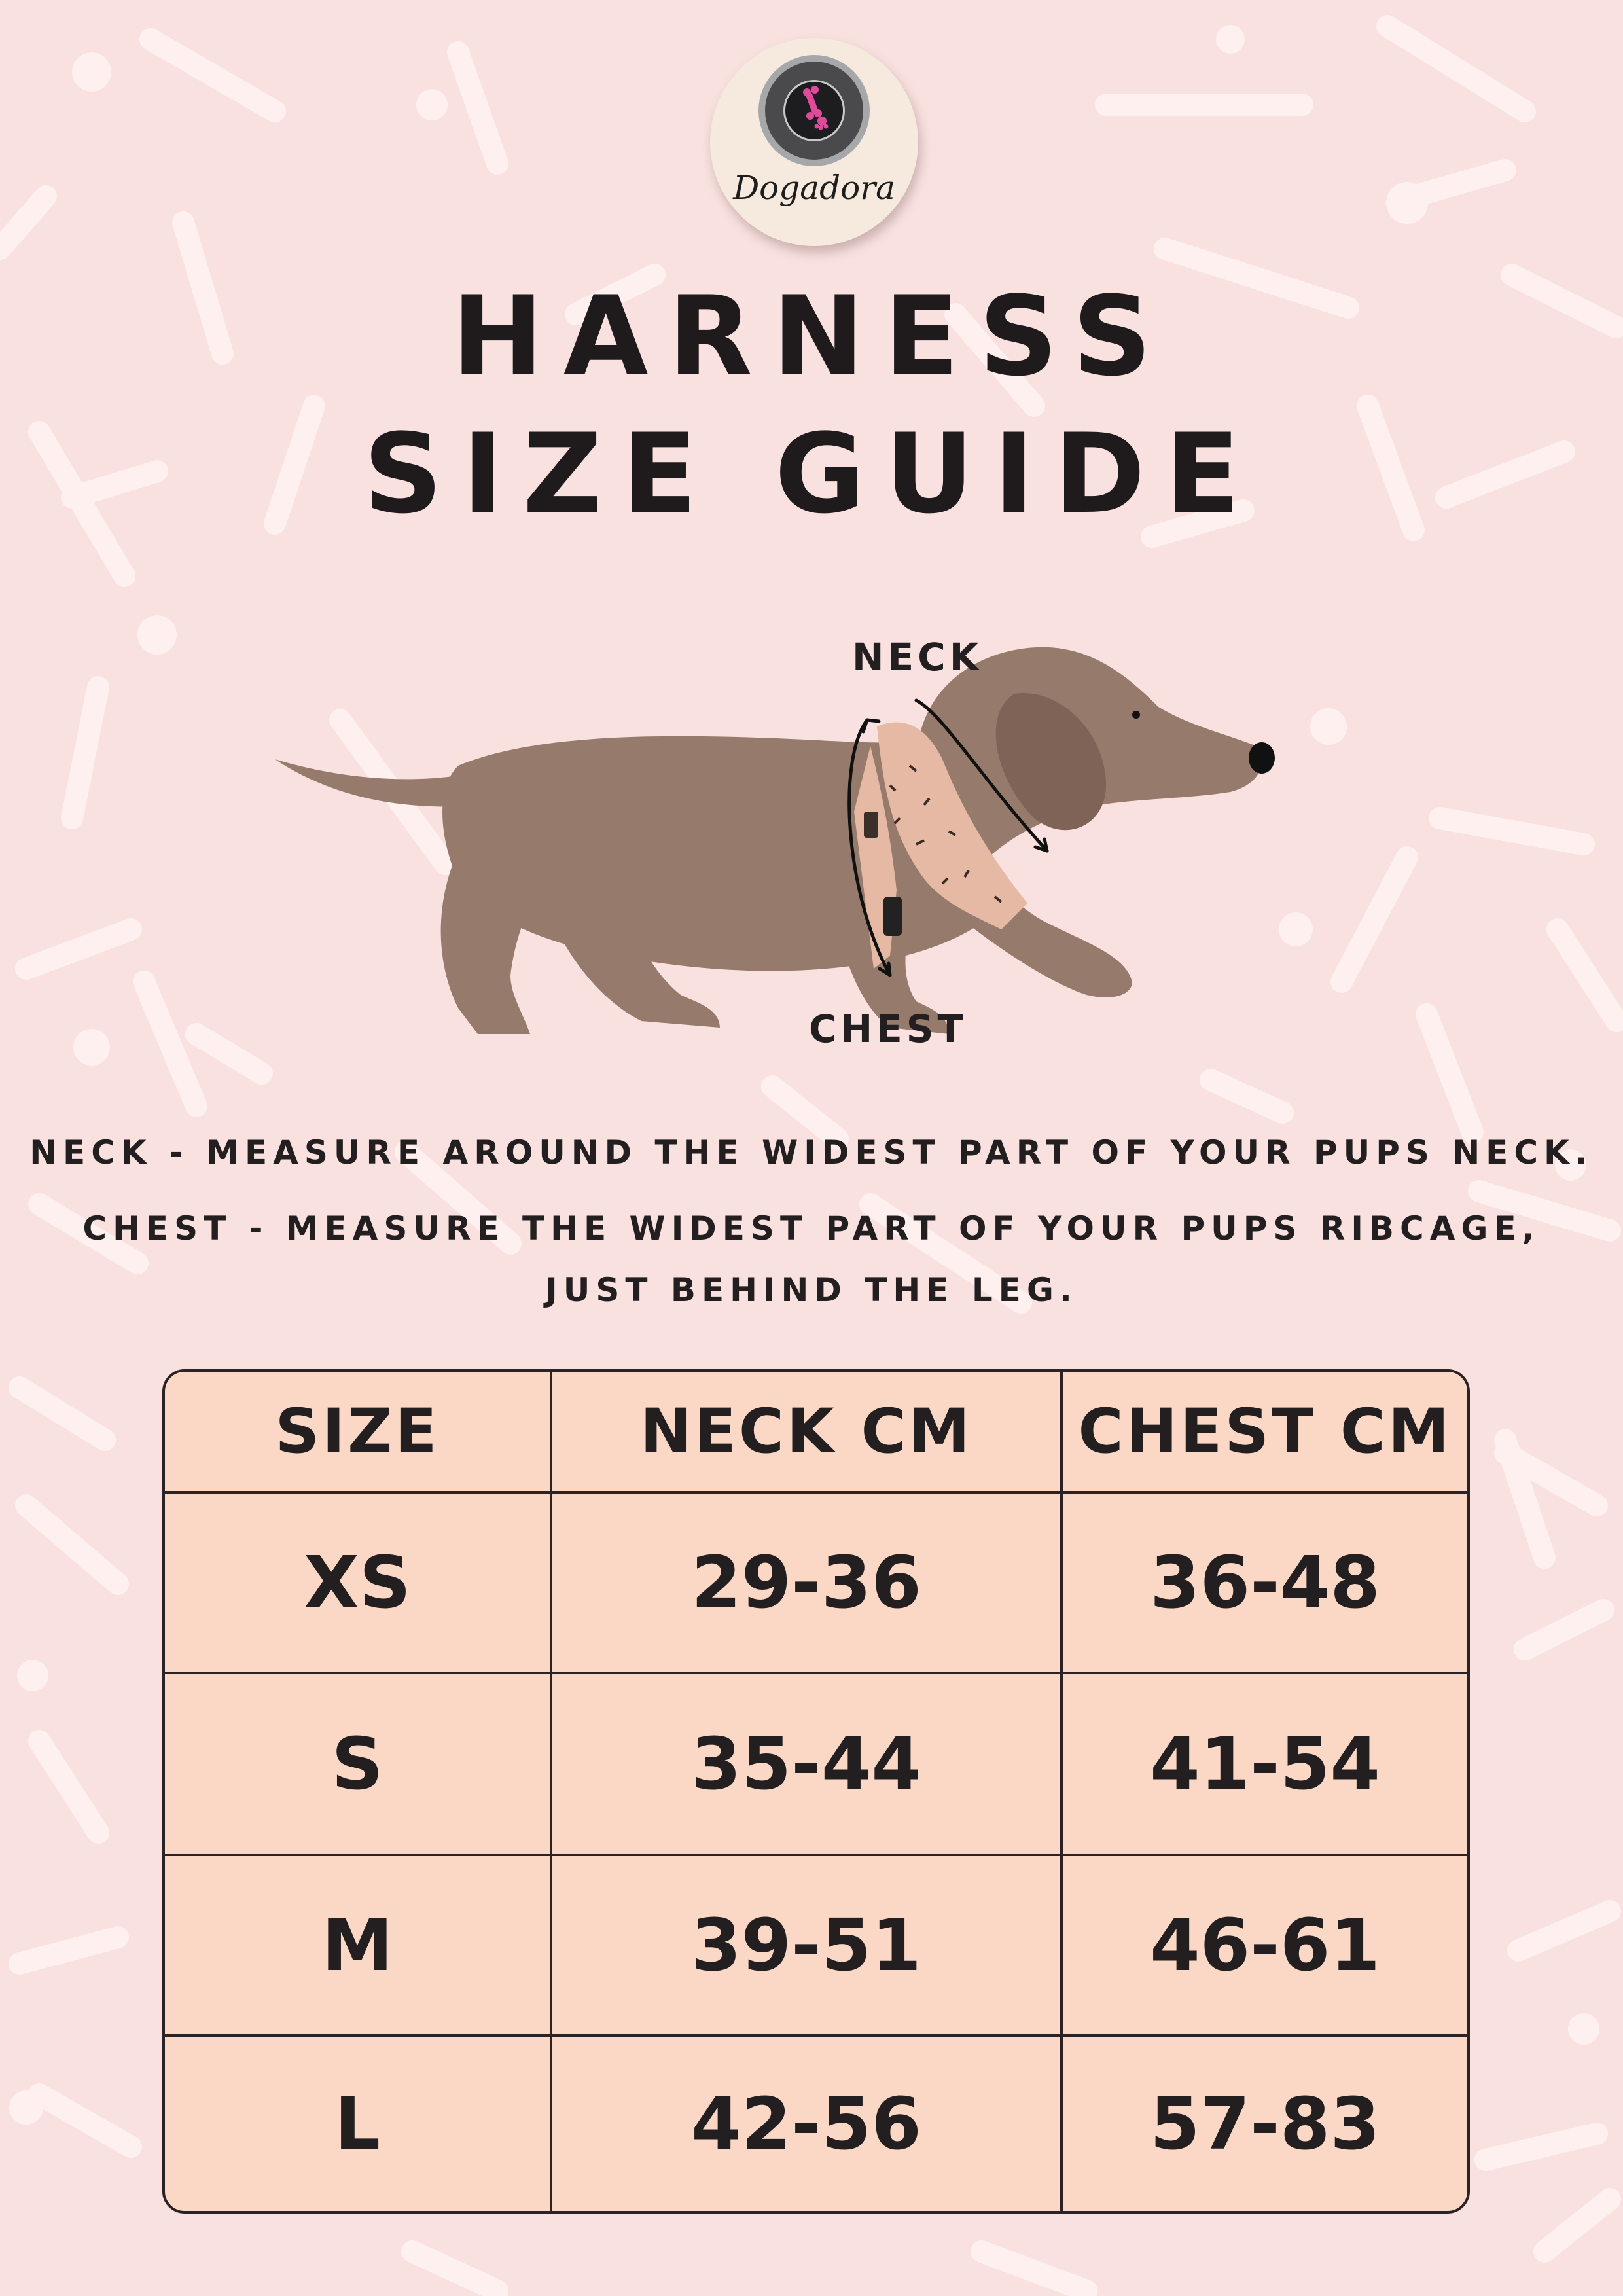 This screenshot has width=1623, height=2296. Describe the element at coordinates (805, 1945) in the screenshot. I see `neck-cell: 39-51` at that location.